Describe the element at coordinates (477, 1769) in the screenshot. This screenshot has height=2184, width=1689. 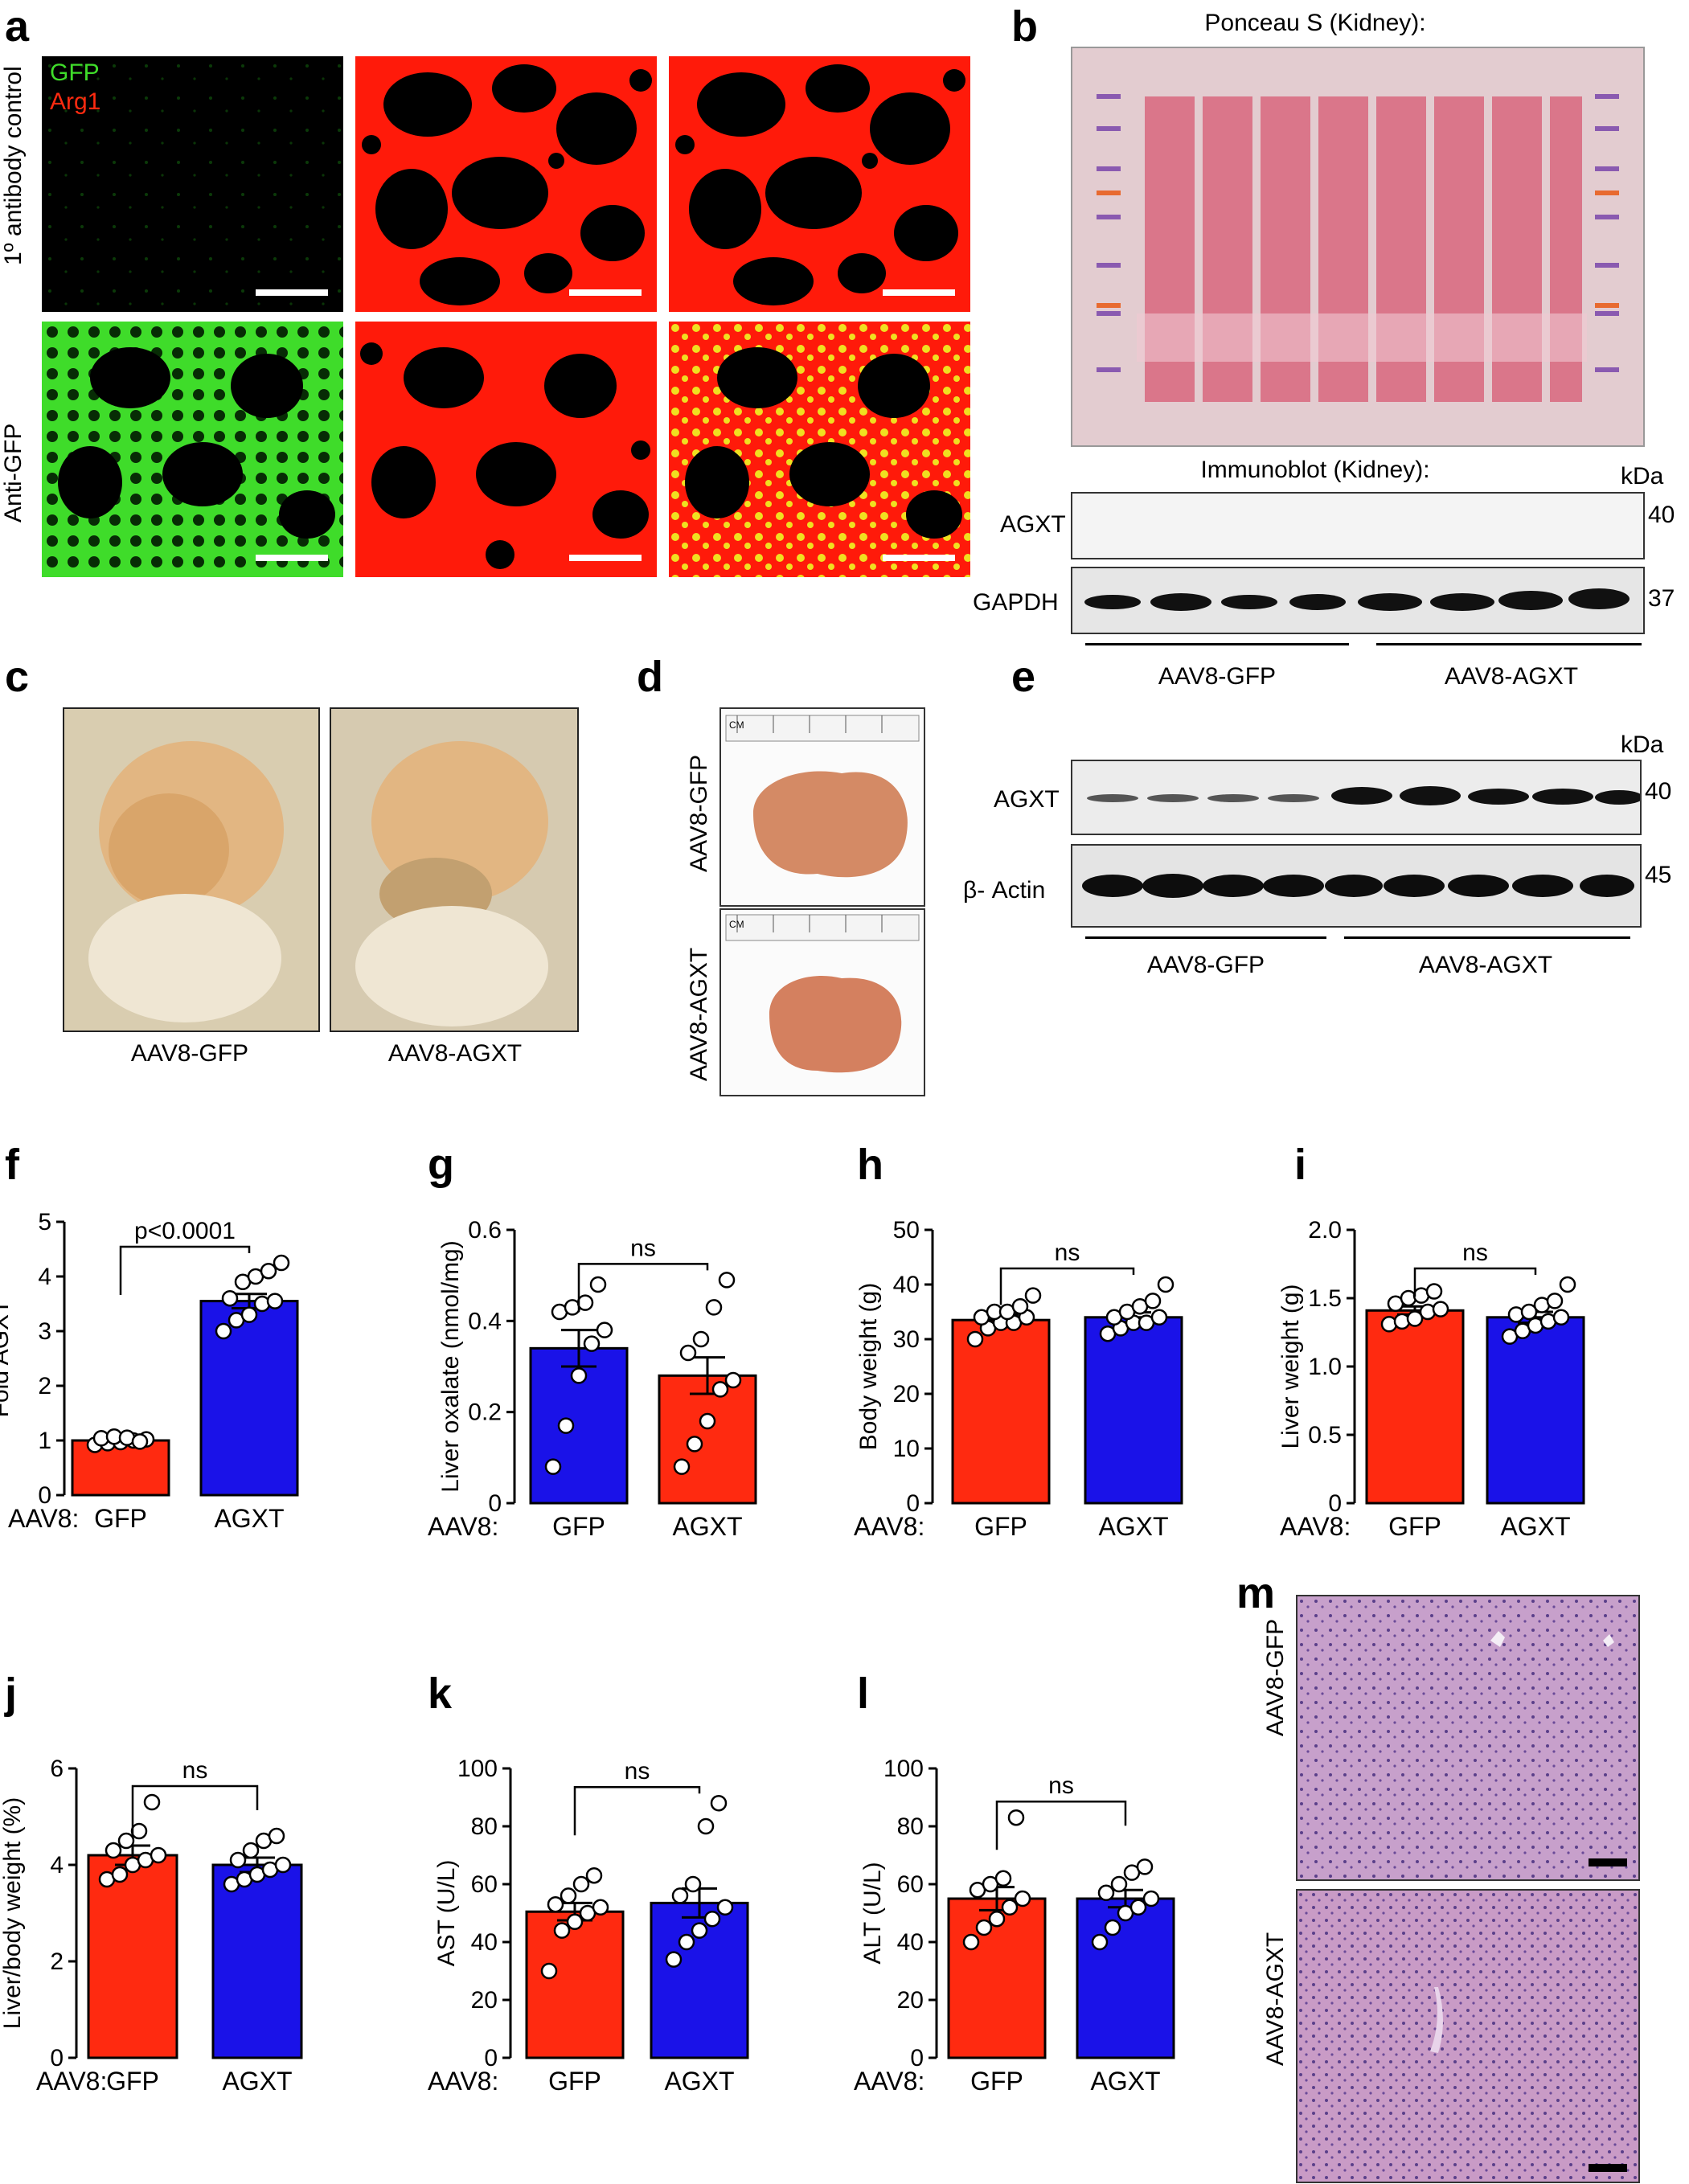
I see `y-tick-label: 100` at that location.